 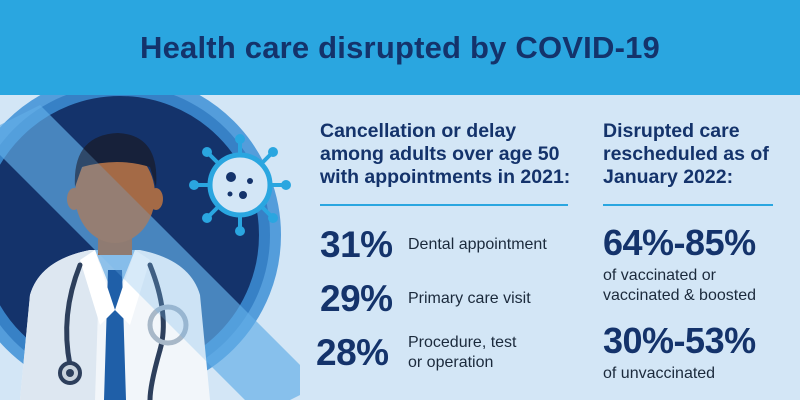 I want to click on stat-row-procedure: 28% Procedure, test or operation, so click(x=416, y=353).